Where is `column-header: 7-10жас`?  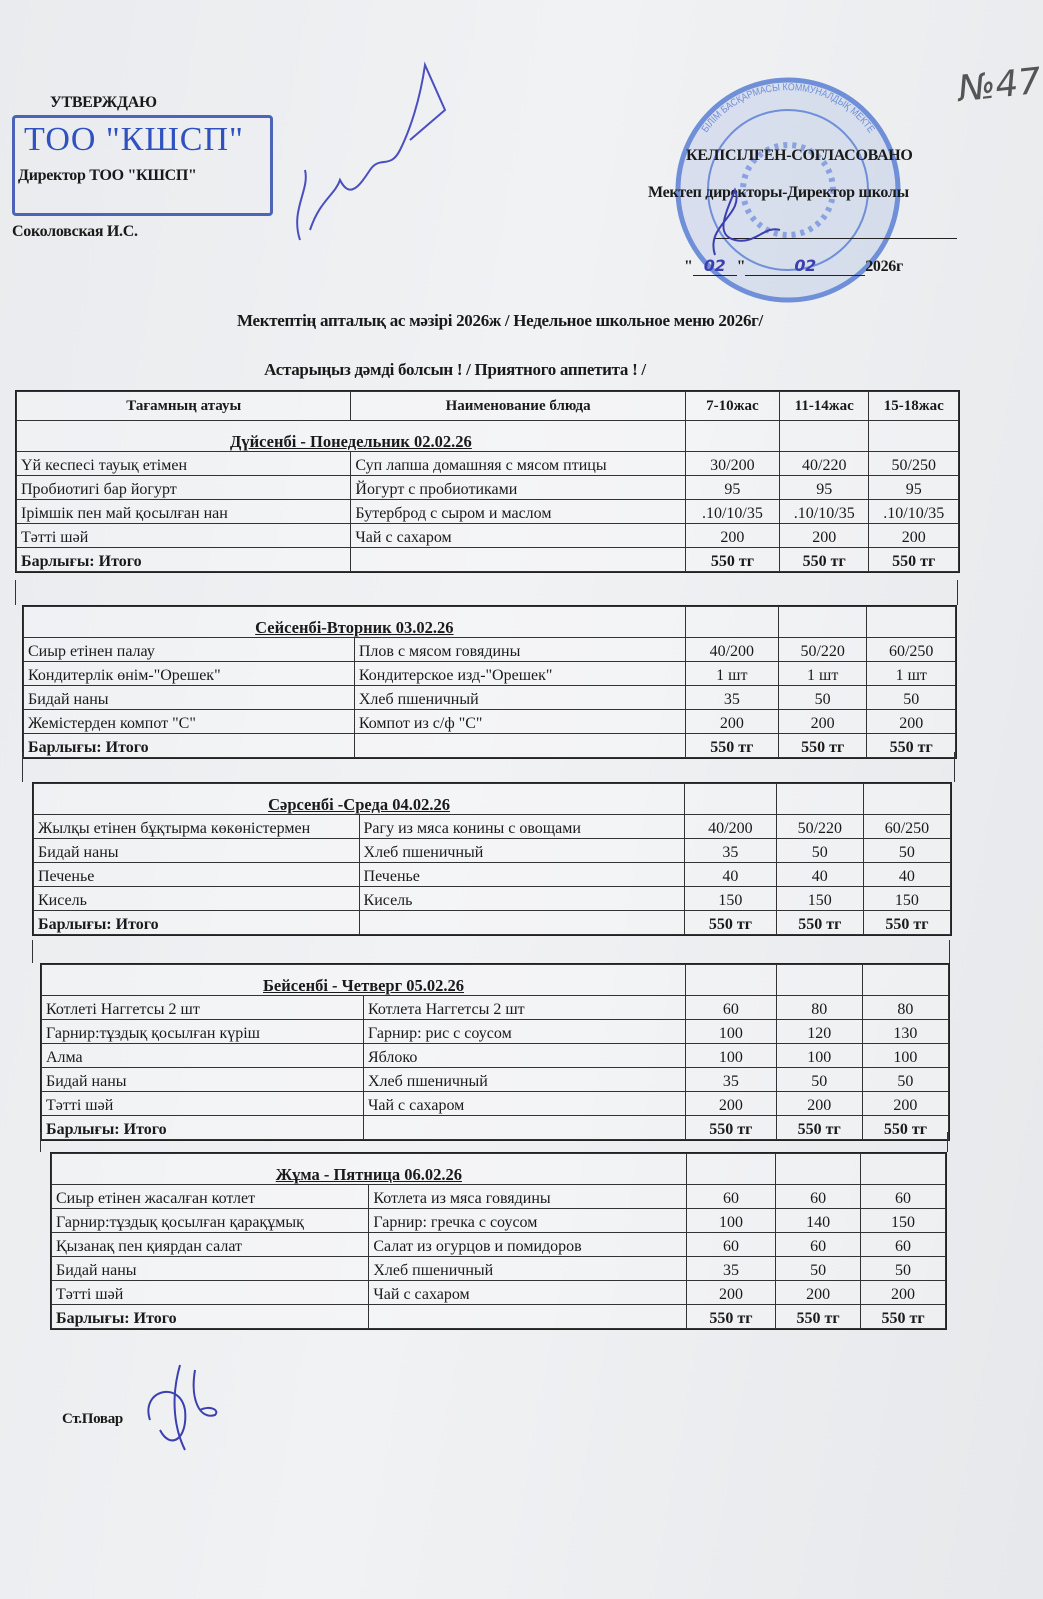
column-header: 7-10жас is located at coordinates (732, 406).